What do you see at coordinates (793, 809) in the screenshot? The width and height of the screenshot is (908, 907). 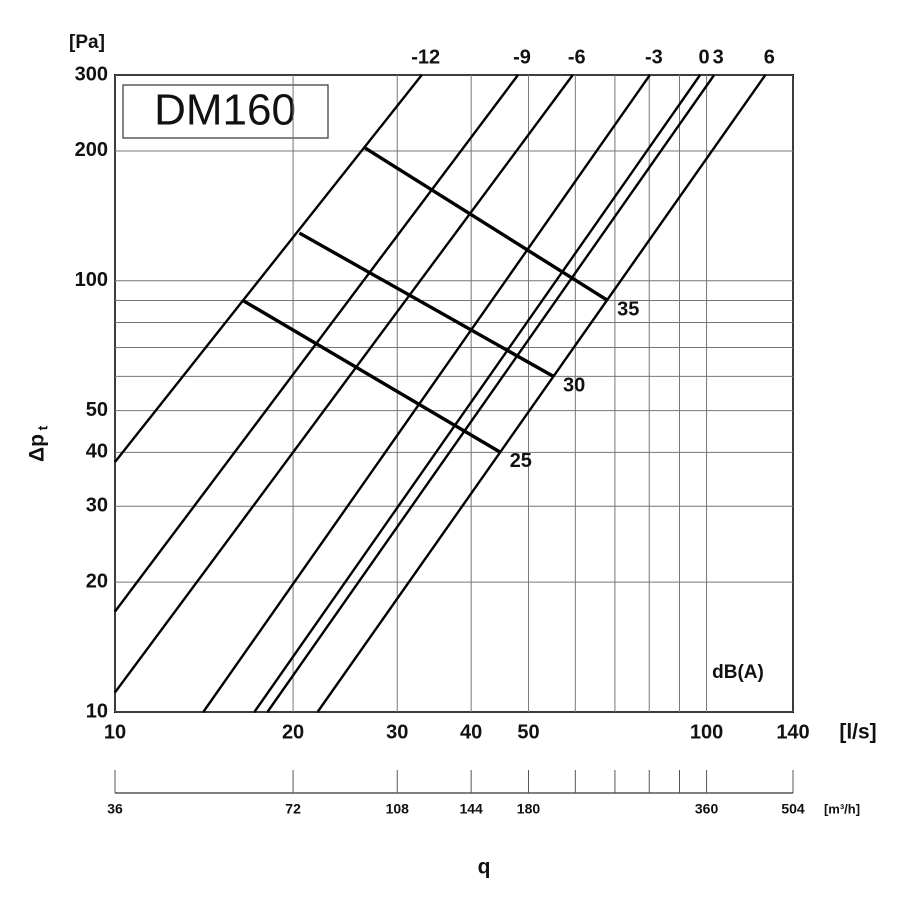 I see `x2-tick-label: 504` at bounding box center [793, 809].